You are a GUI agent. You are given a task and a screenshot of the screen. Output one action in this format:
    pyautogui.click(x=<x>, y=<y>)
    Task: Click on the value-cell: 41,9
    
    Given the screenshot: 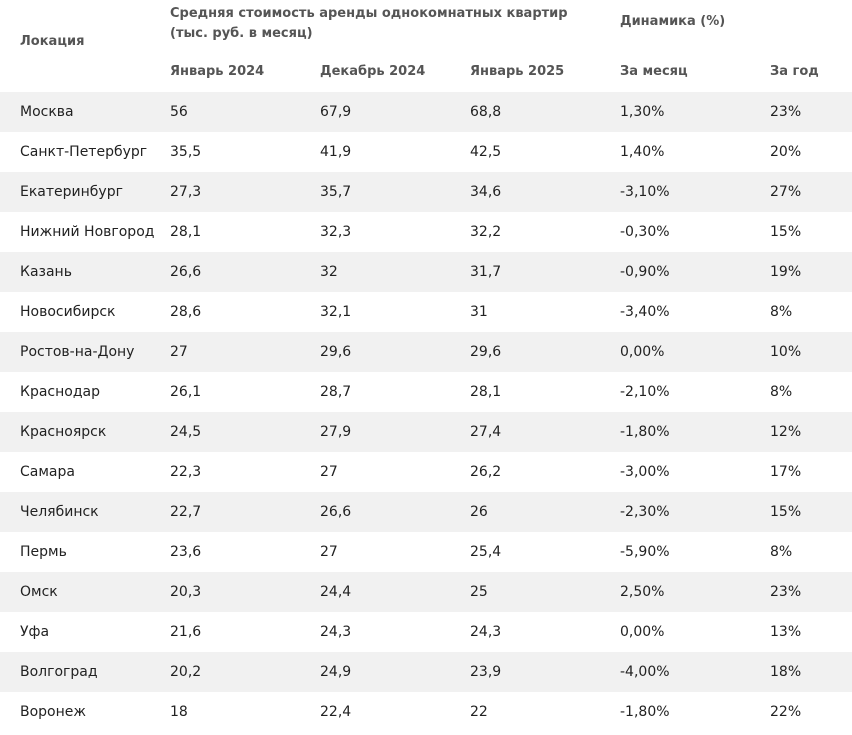 What is the action you would take?
    pyautogui.click(x=336, y=152)
    